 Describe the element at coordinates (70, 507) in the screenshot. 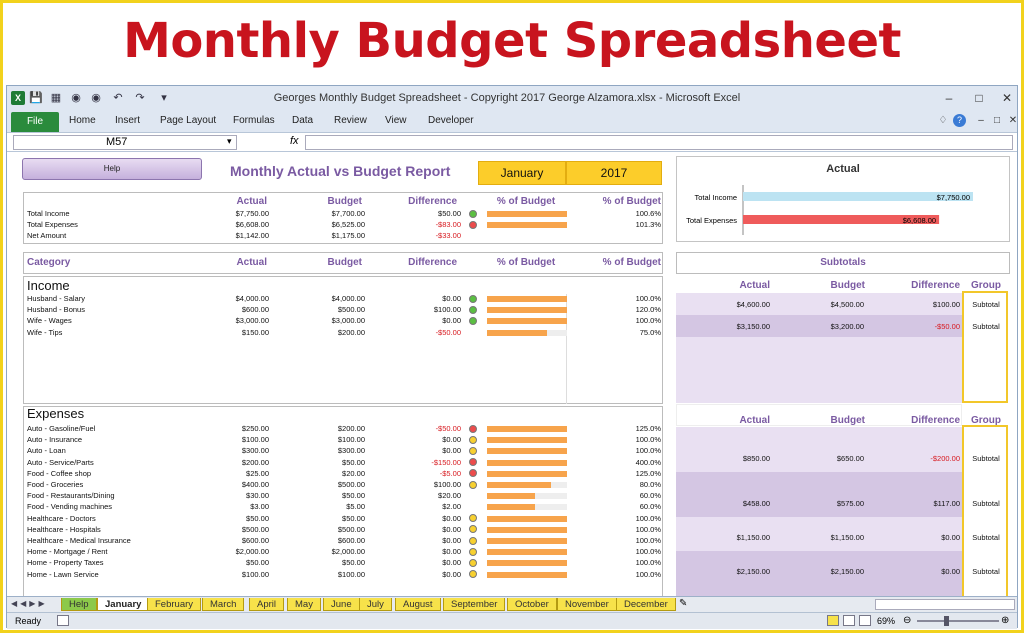

I see `row-label: Food - Vending machines` at that location.